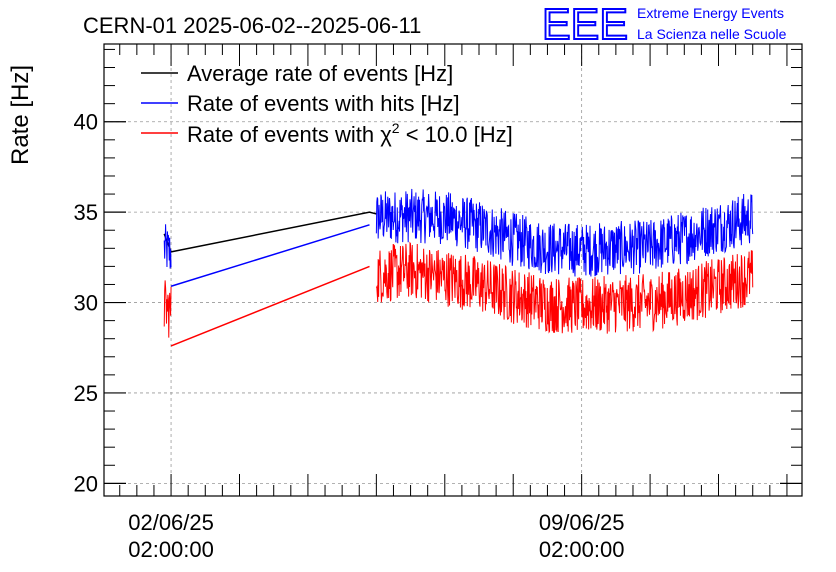 The width and height of the screenshot is (836, 572). I want to click on brand-line-1: Extreme Energy Events, so click(710, 13).